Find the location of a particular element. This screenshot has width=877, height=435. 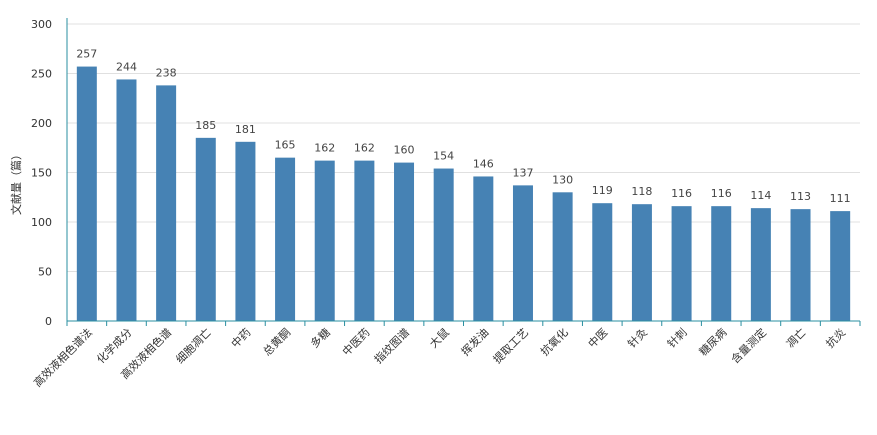

data-label: 137 is located at coordinates (522, 172).